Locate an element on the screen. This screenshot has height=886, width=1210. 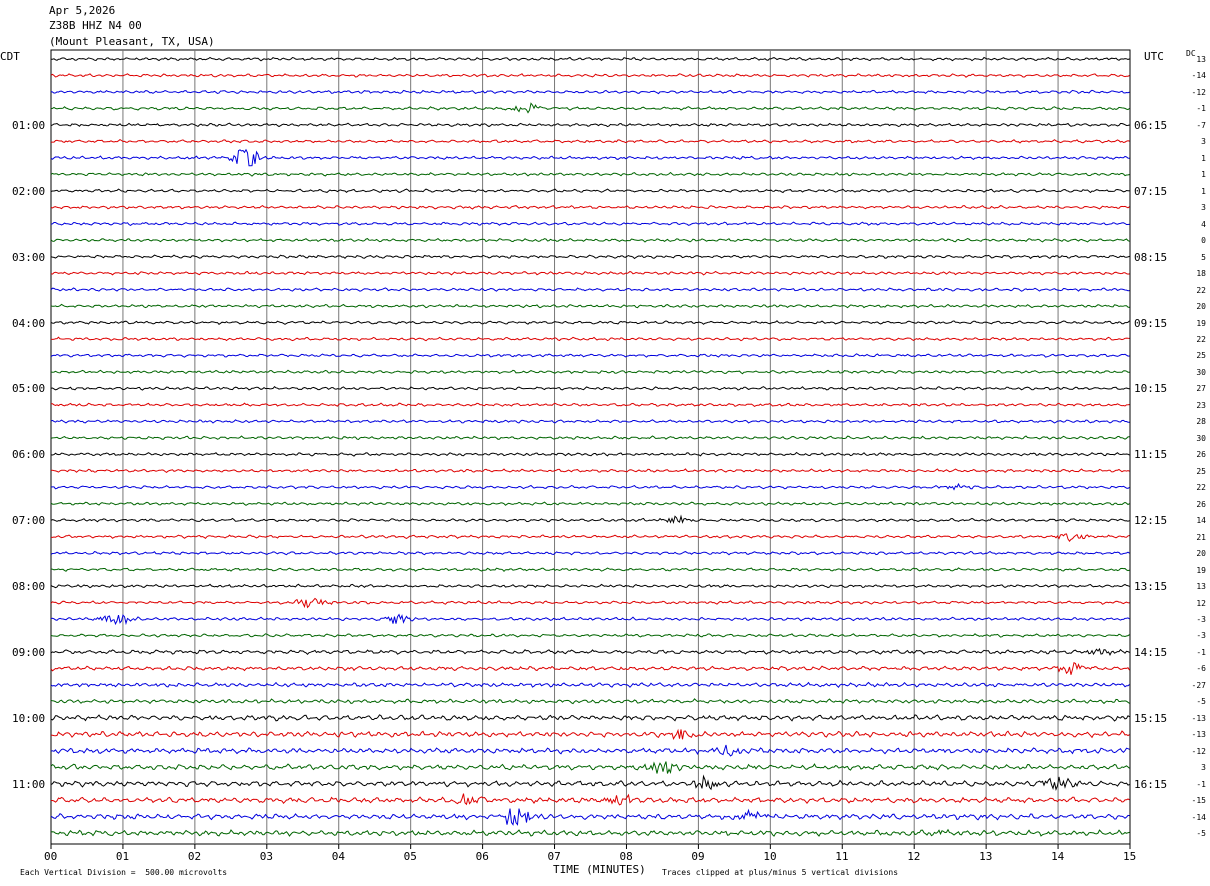
right-hour-label: 15:15 is located at coordinates (1151, 718).